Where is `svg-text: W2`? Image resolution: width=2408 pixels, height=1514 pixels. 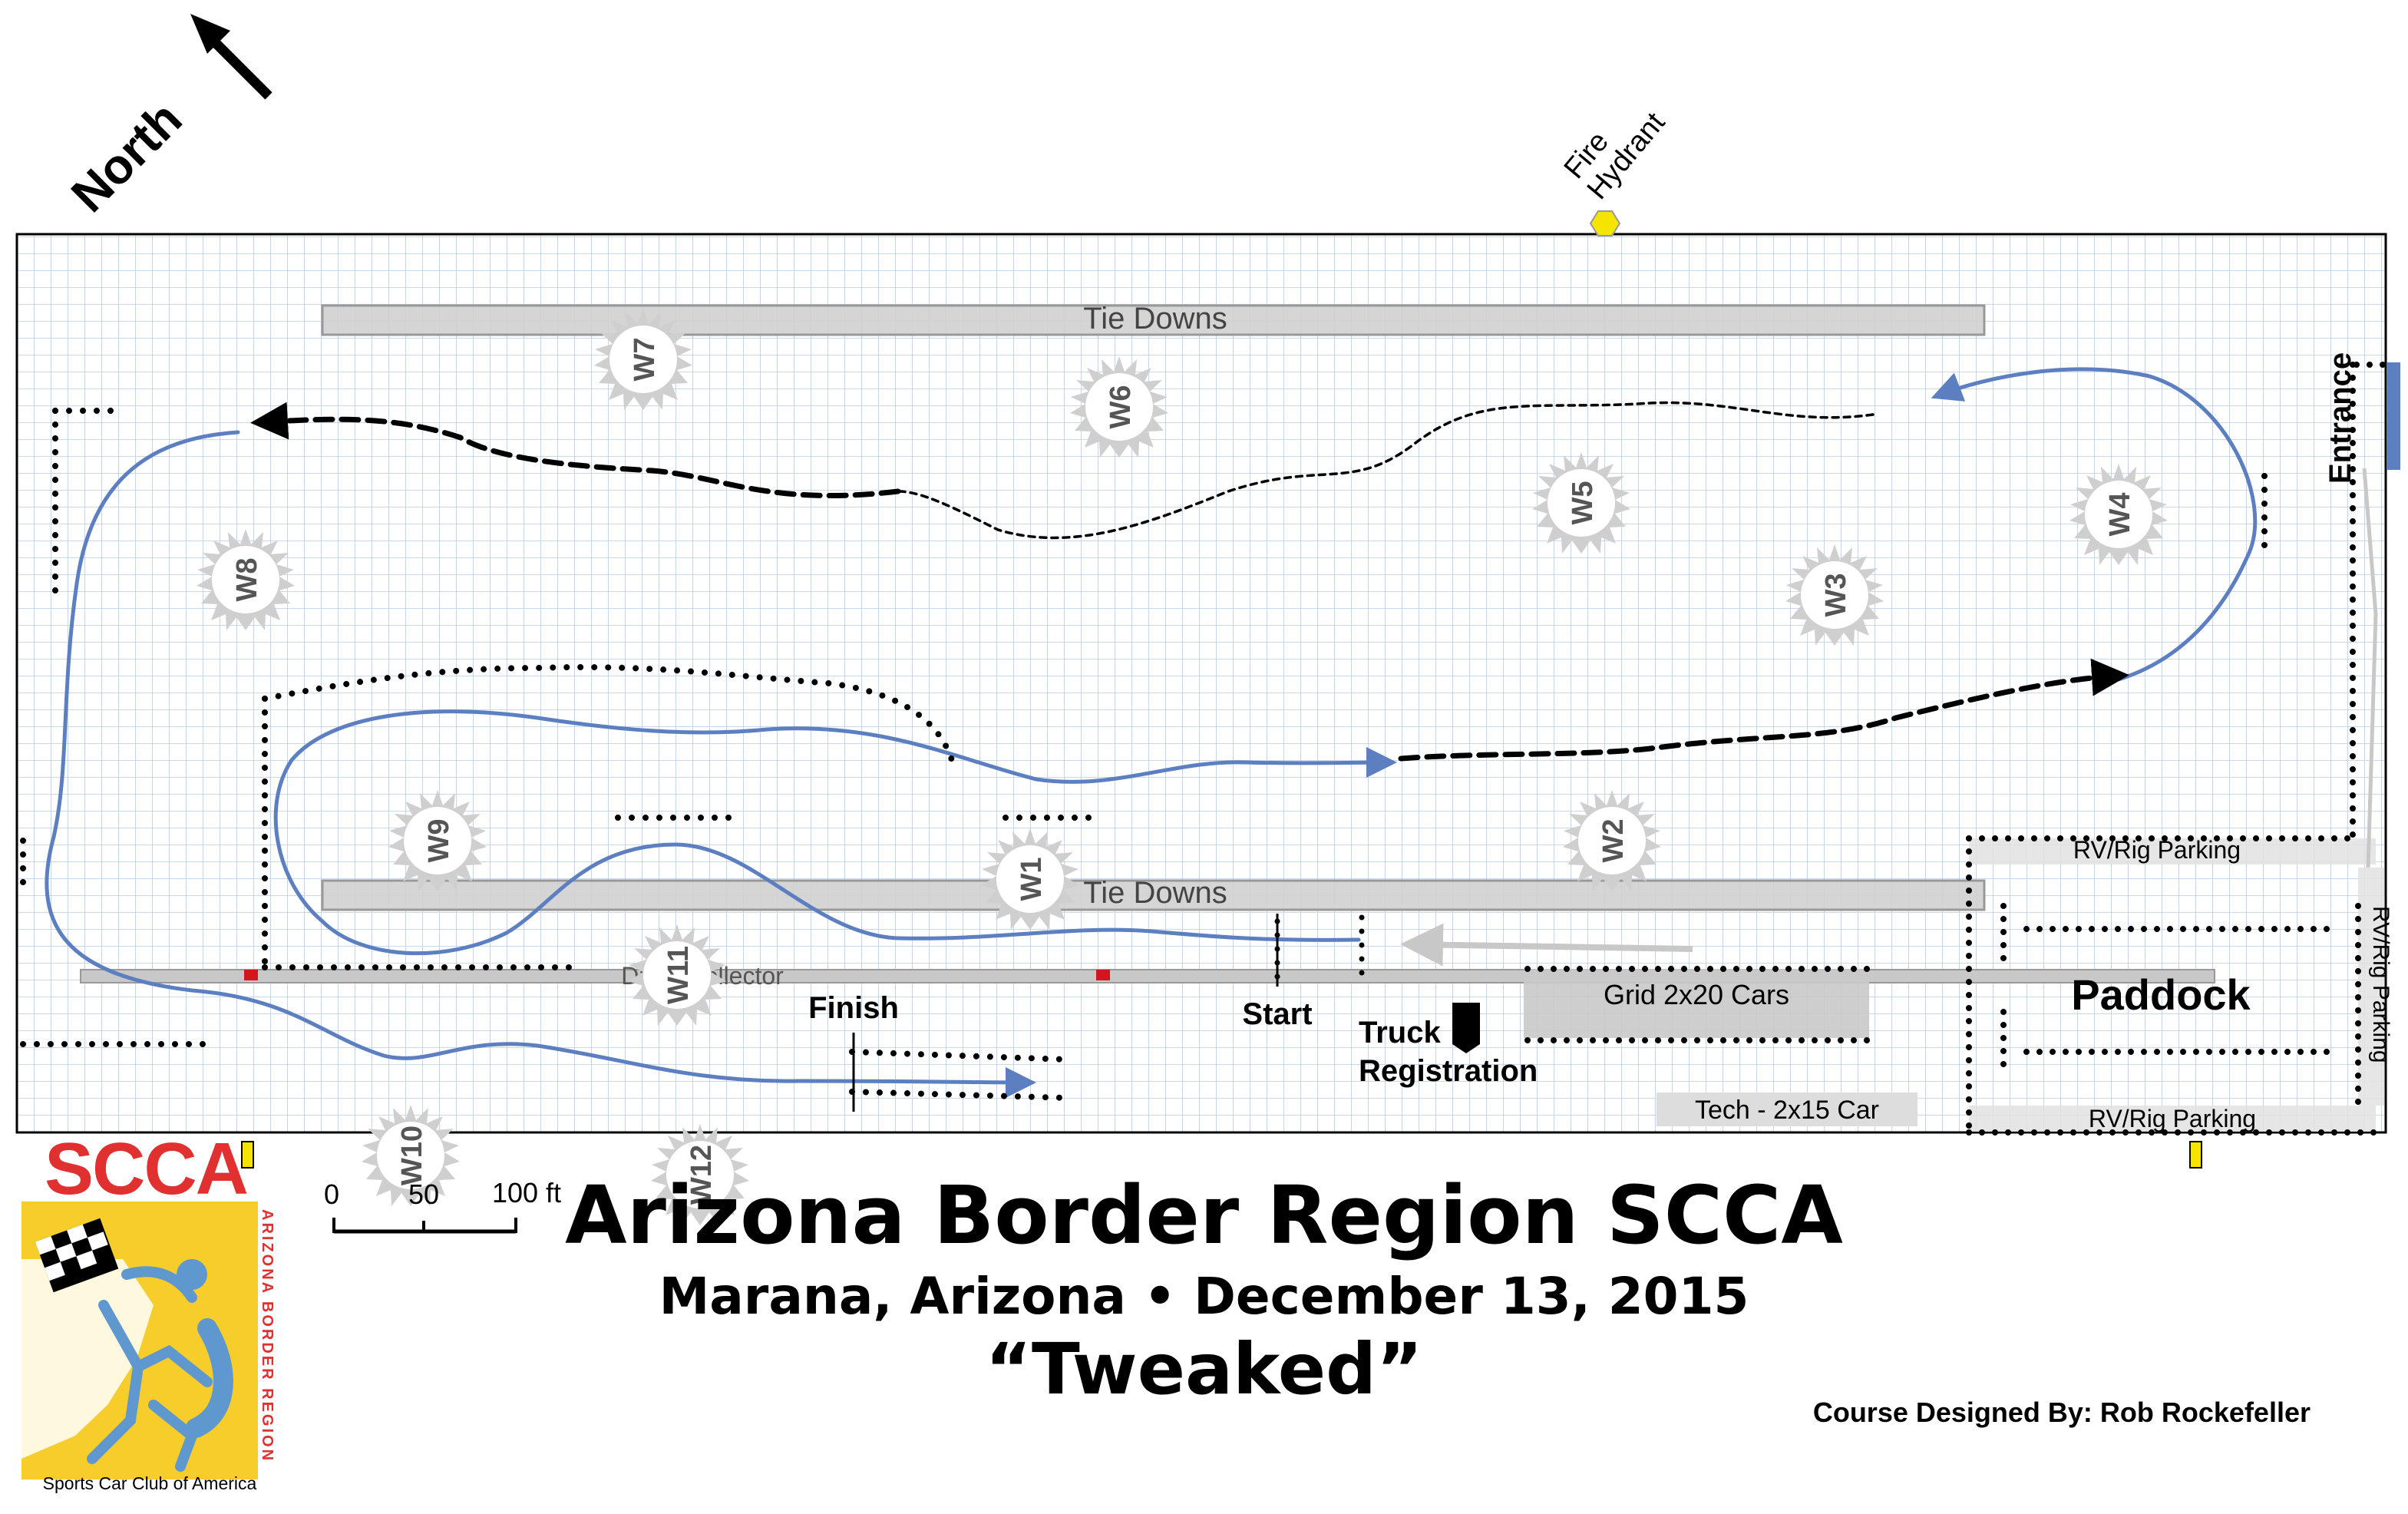 svg-text: W2 is located at coordinates (1614, 841).